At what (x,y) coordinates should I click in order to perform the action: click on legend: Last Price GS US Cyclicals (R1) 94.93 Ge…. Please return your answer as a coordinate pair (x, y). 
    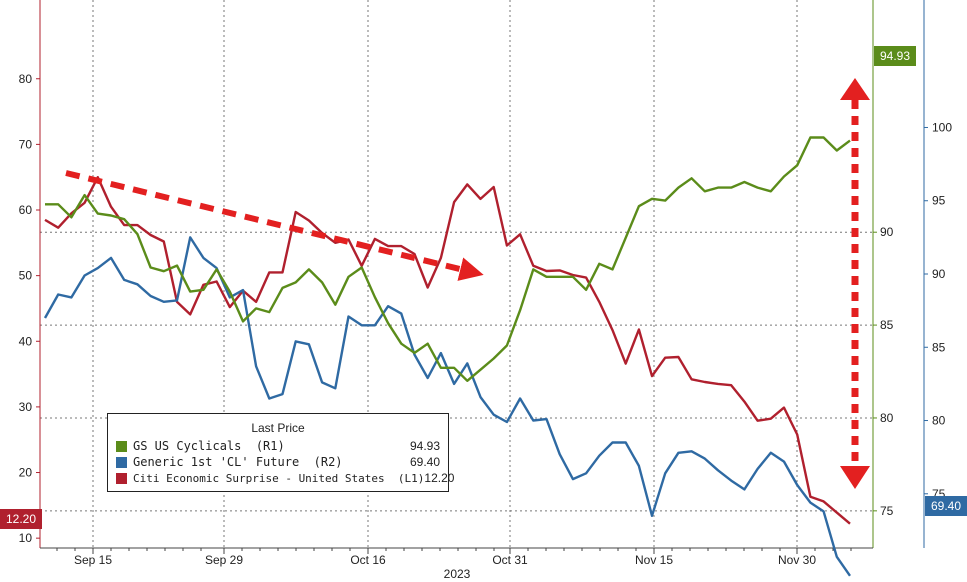
    Looking at the image, I should click on (280, 452).